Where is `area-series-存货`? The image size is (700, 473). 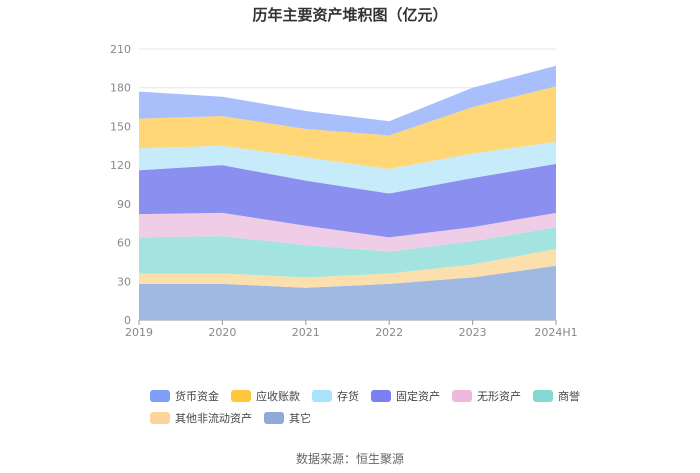
area-series-存货 is located at coordinates (347, 167).